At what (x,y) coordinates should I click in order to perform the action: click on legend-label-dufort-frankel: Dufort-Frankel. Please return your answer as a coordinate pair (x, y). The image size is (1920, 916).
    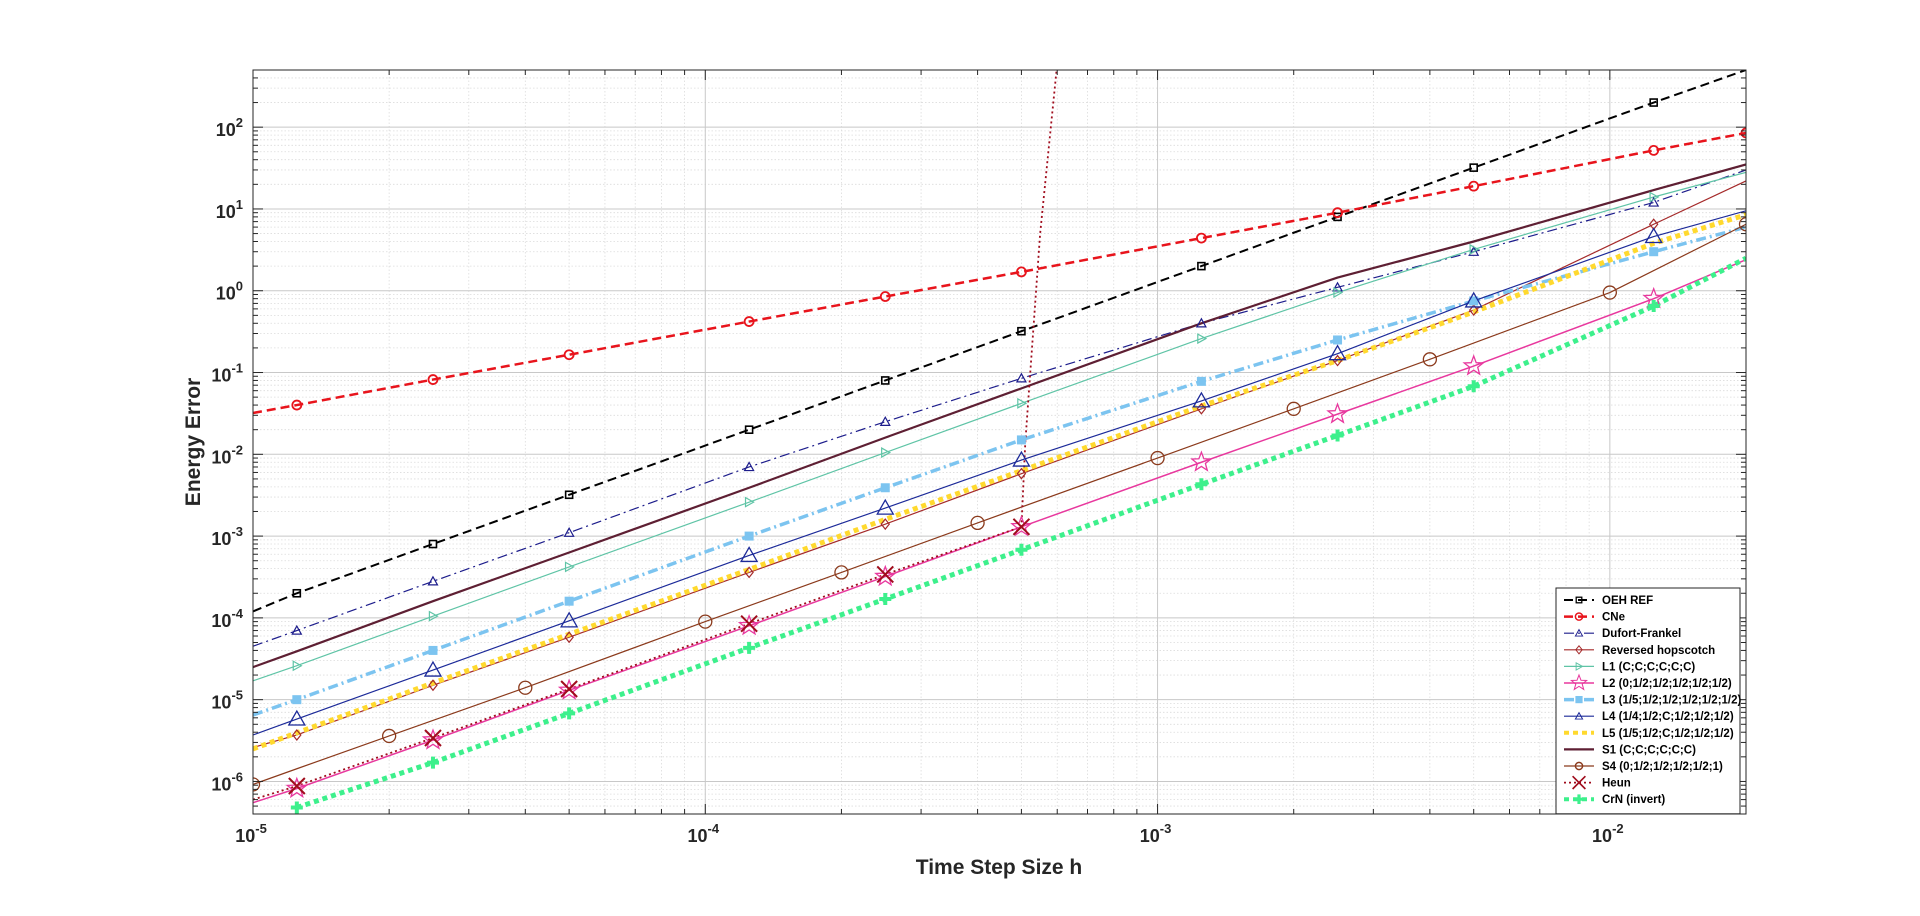
    Looking at the image, I should click on (1641, 634).